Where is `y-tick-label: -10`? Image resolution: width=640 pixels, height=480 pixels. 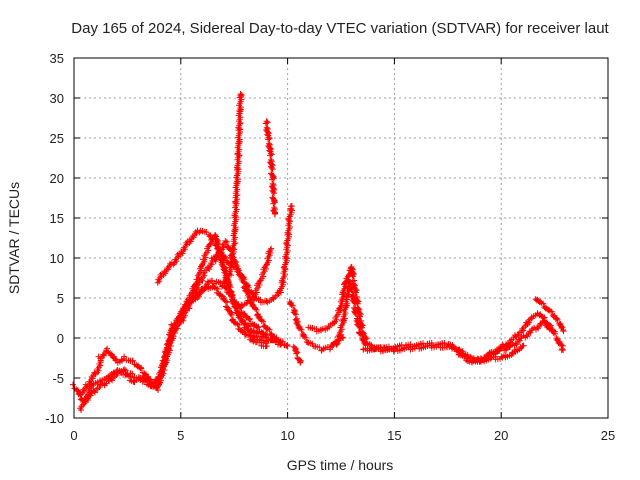
y-tick-label: -10 is located at coordinates (54, 418).